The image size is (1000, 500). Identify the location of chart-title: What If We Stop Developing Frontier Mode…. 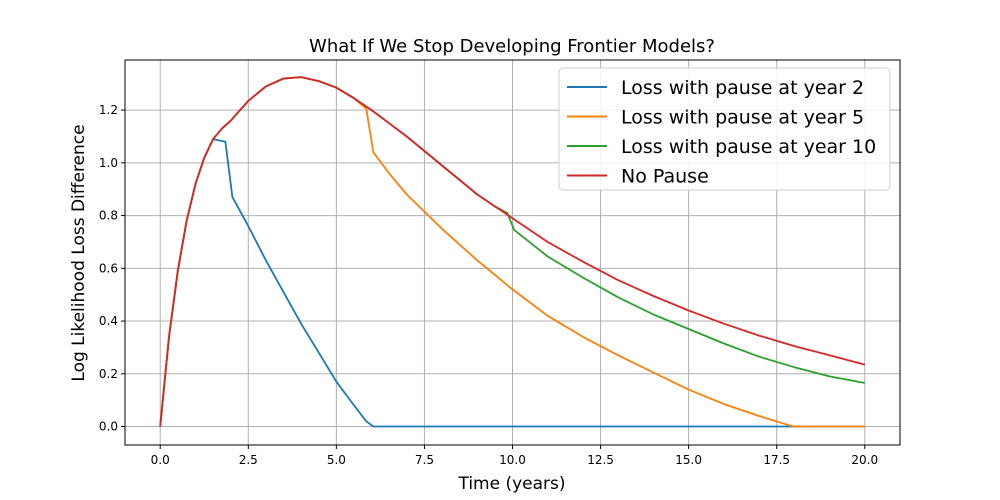
(512, 46).